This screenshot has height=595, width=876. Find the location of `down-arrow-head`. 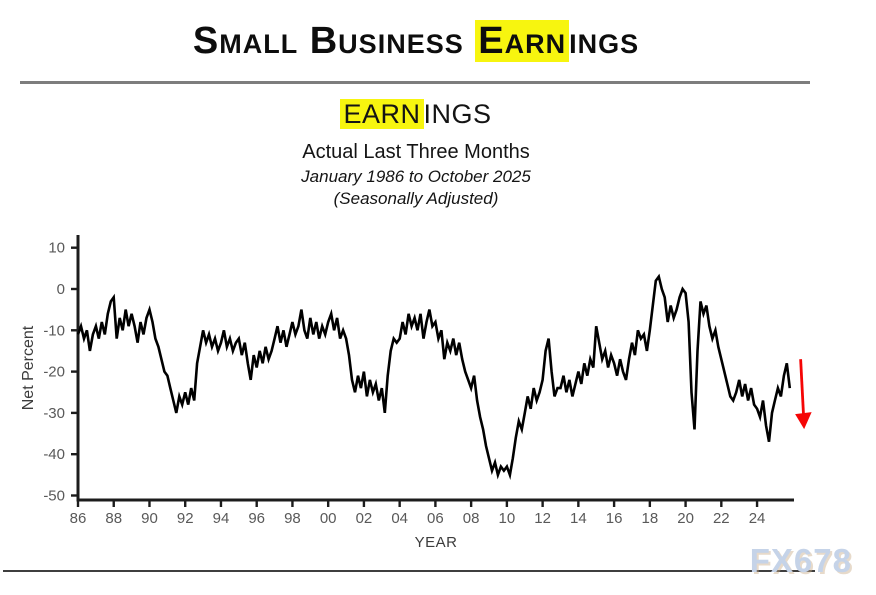

down-arrow-head is located at coordinates (803, 421).